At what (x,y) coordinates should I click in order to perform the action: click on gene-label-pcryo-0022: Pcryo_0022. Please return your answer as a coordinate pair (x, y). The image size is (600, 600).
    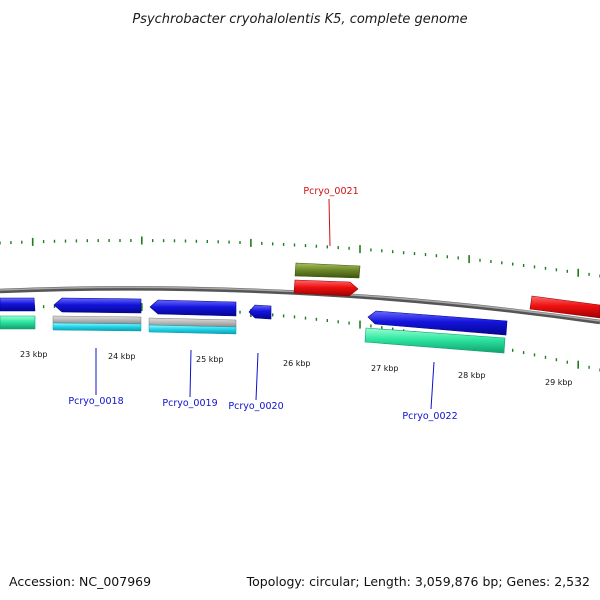
    Looking at the image, I should click on (429, 416).